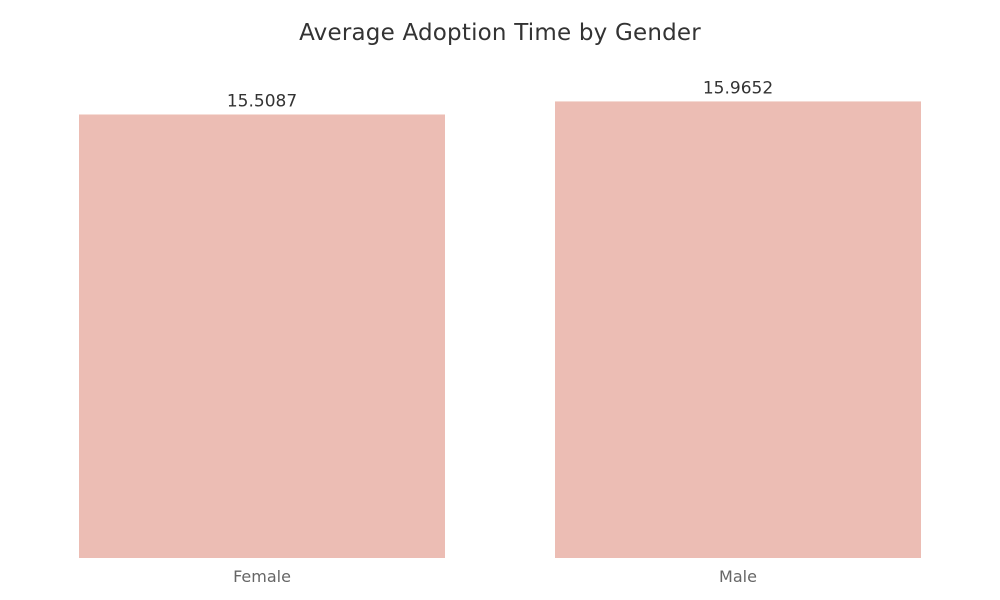 This screenshot has width=1000, height=600. What do you see at coordinates (738, 88) in the screenshot?
I see `value-label-male: 15.9652` at bounding box center [738, 88].